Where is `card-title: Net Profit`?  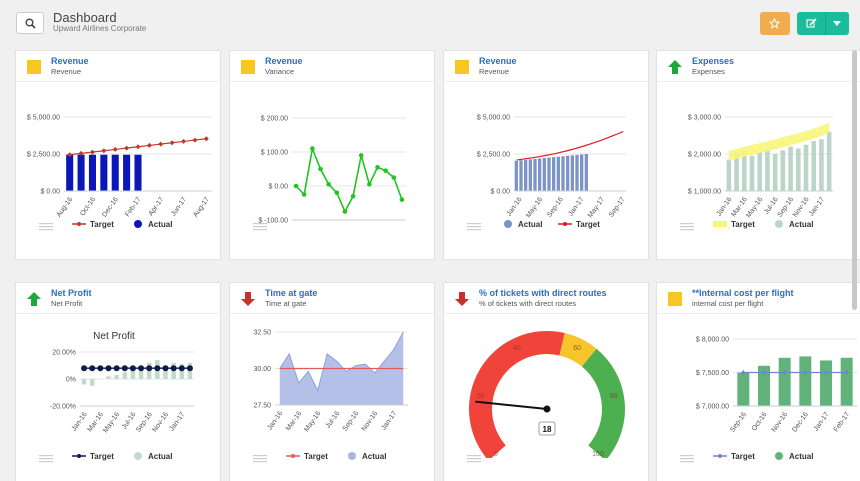 card-title: Net Profit is located at coordinates (71, 293).